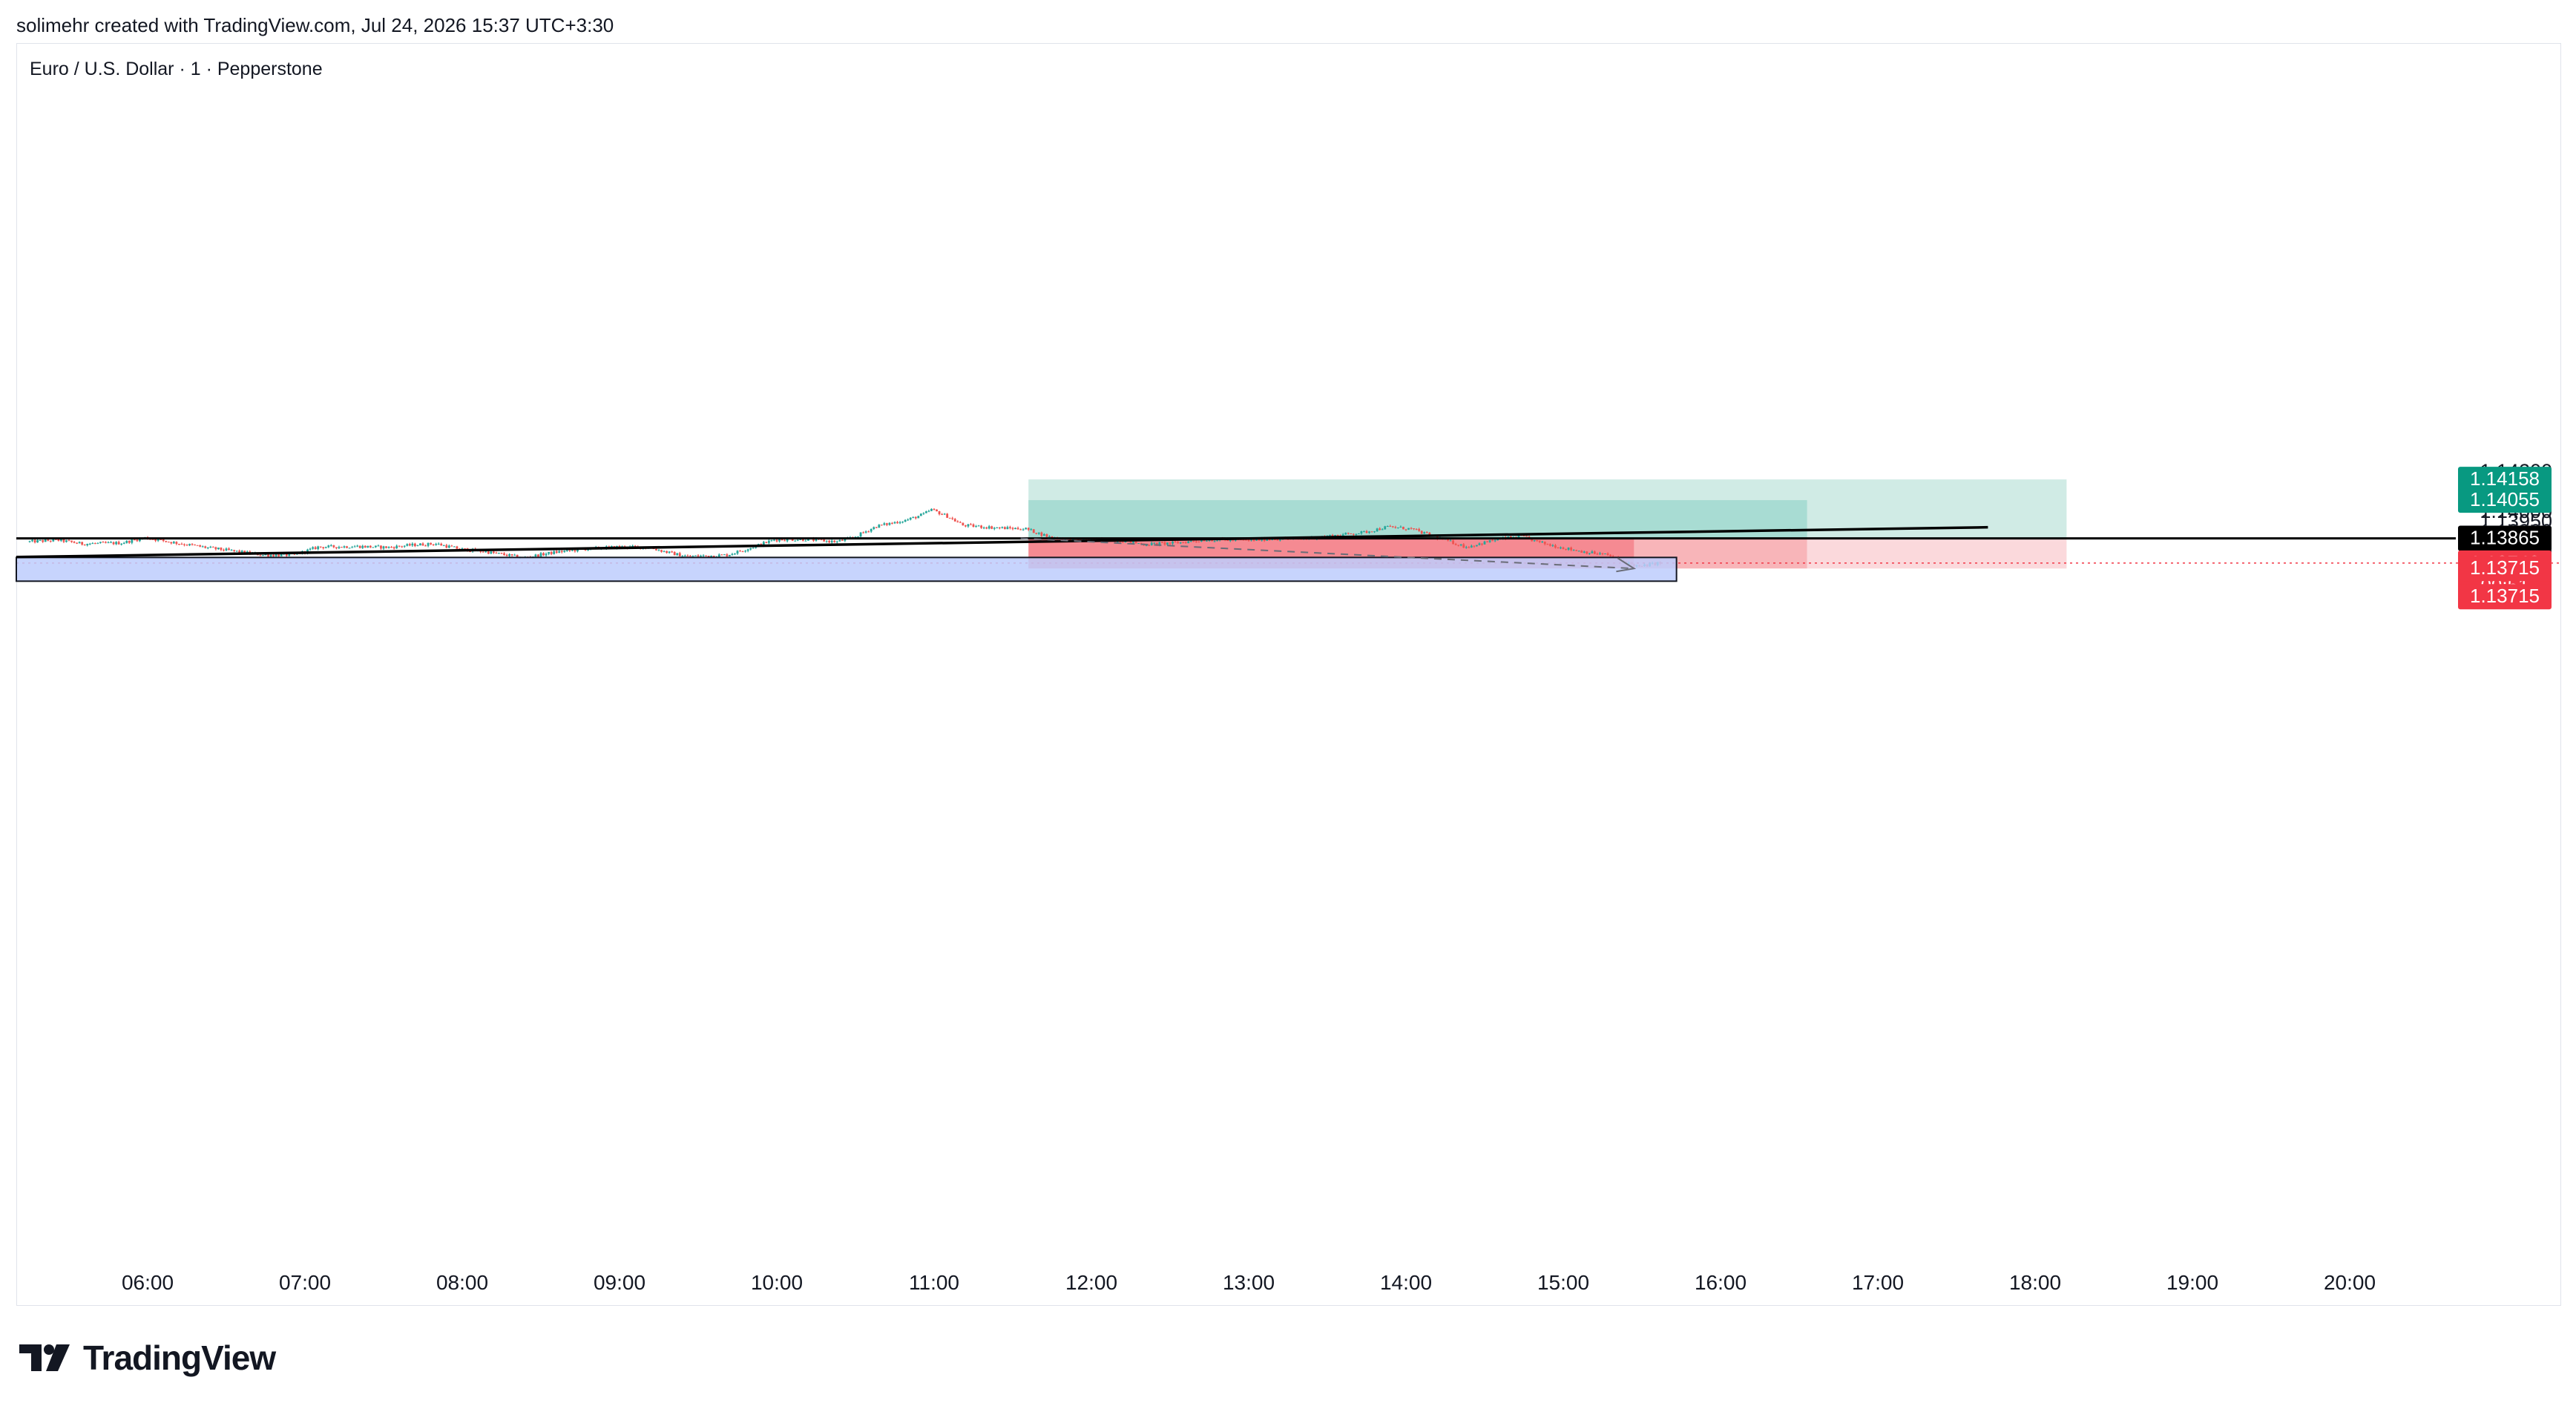 The image size is (2576, 1406). Describe the element at coordinates (2350, 1282) in the screenshot. I see `time-tick-label: 20:00` at that location.